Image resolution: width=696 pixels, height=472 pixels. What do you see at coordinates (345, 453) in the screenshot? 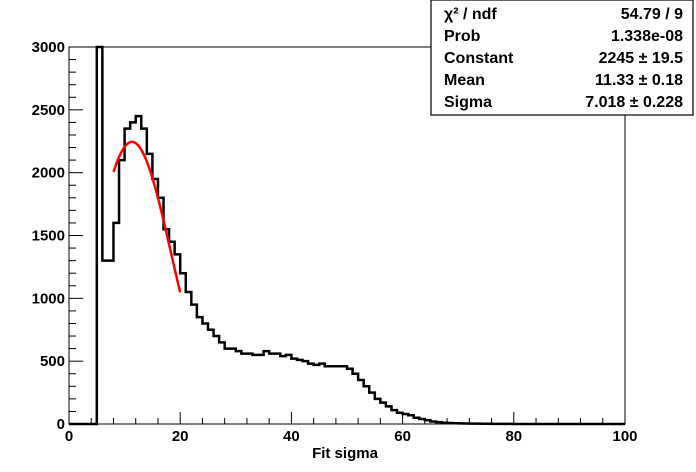
I see `x-axis-title: Fit sigma` at bounding box center [345, 453].